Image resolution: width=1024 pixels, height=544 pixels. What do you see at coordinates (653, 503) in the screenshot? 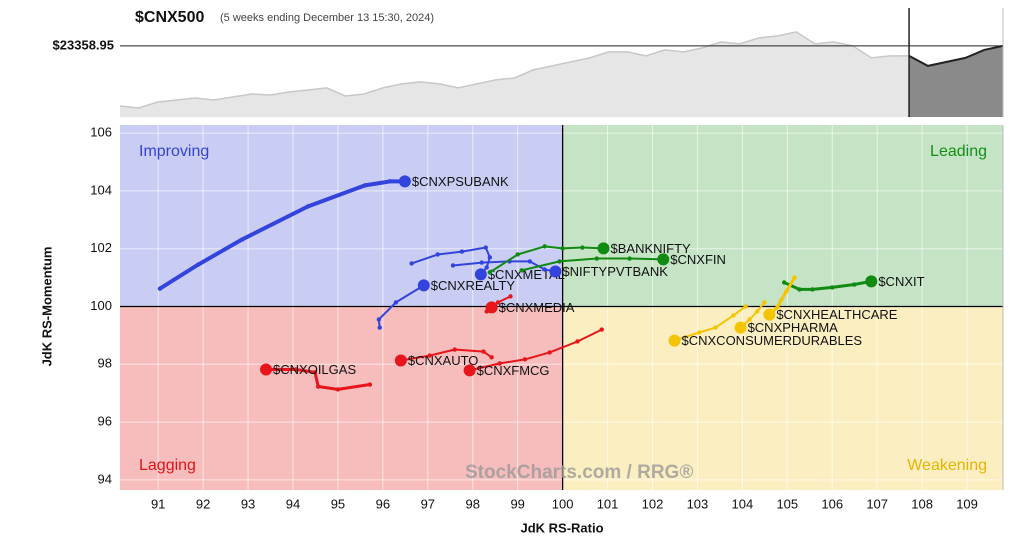
I see `x-tick-label: 102` at bounding box center [653, 503].